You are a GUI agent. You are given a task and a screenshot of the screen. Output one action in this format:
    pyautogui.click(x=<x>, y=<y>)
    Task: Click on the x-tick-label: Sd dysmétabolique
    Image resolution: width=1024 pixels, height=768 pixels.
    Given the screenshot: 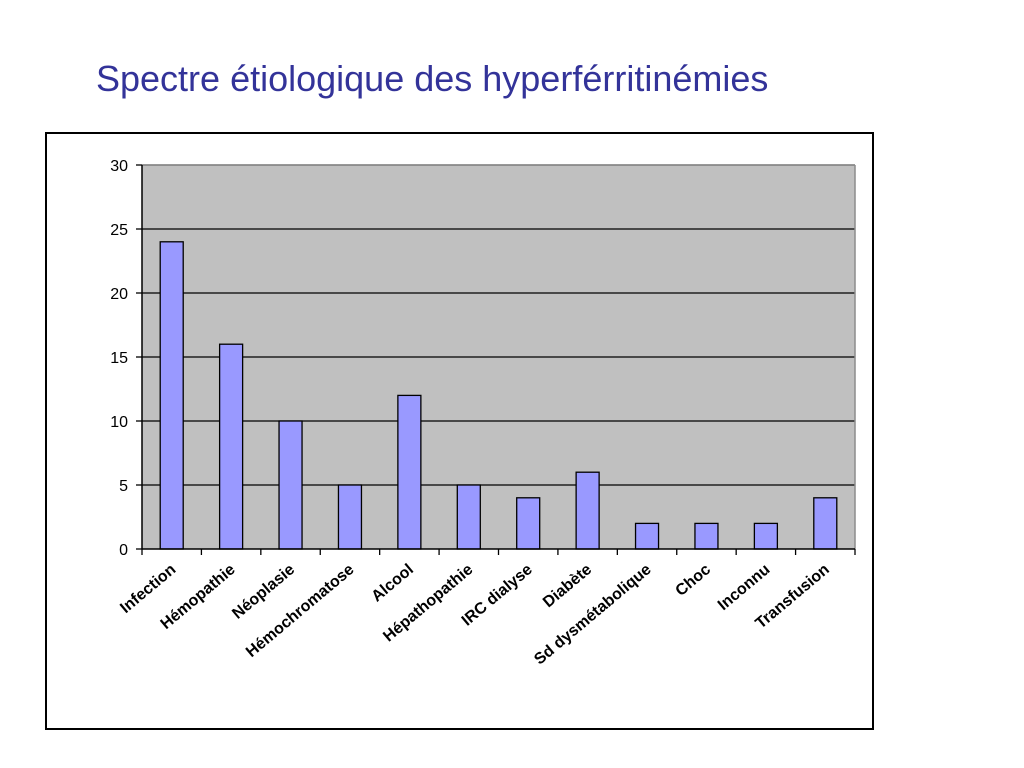 What is the action you would take?
    pyautogui.click(x=592, y=614)
    